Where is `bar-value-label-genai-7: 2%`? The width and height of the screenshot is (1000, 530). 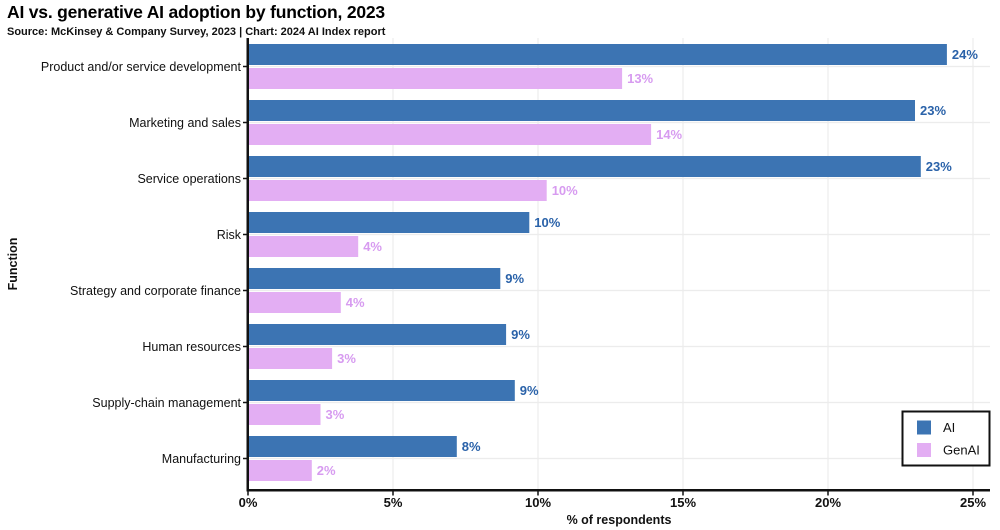
bar-value-label-genai-7: 2% is located at coordinates (326, 470).